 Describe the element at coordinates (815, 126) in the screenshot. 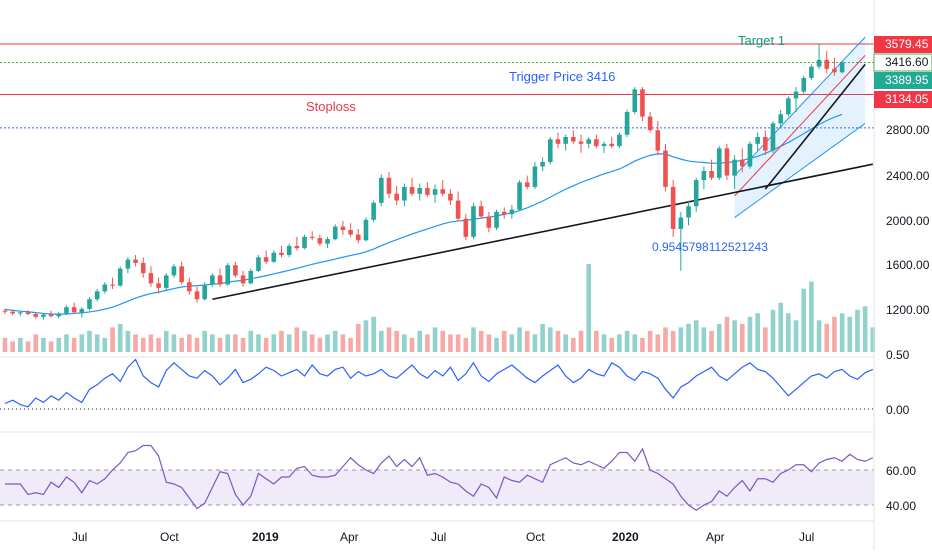

I see `trendline` at that location.